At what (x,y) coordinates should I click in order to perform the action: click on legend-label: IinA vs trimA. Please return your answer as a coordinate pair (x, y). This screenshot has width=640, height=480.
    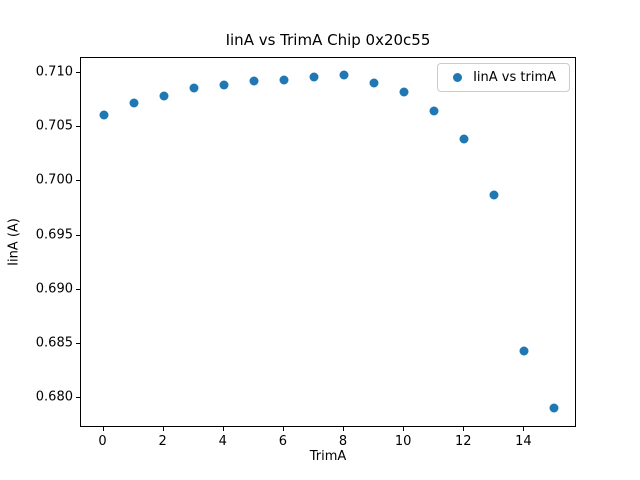
    Looking at the image, I should click on (514, 77).